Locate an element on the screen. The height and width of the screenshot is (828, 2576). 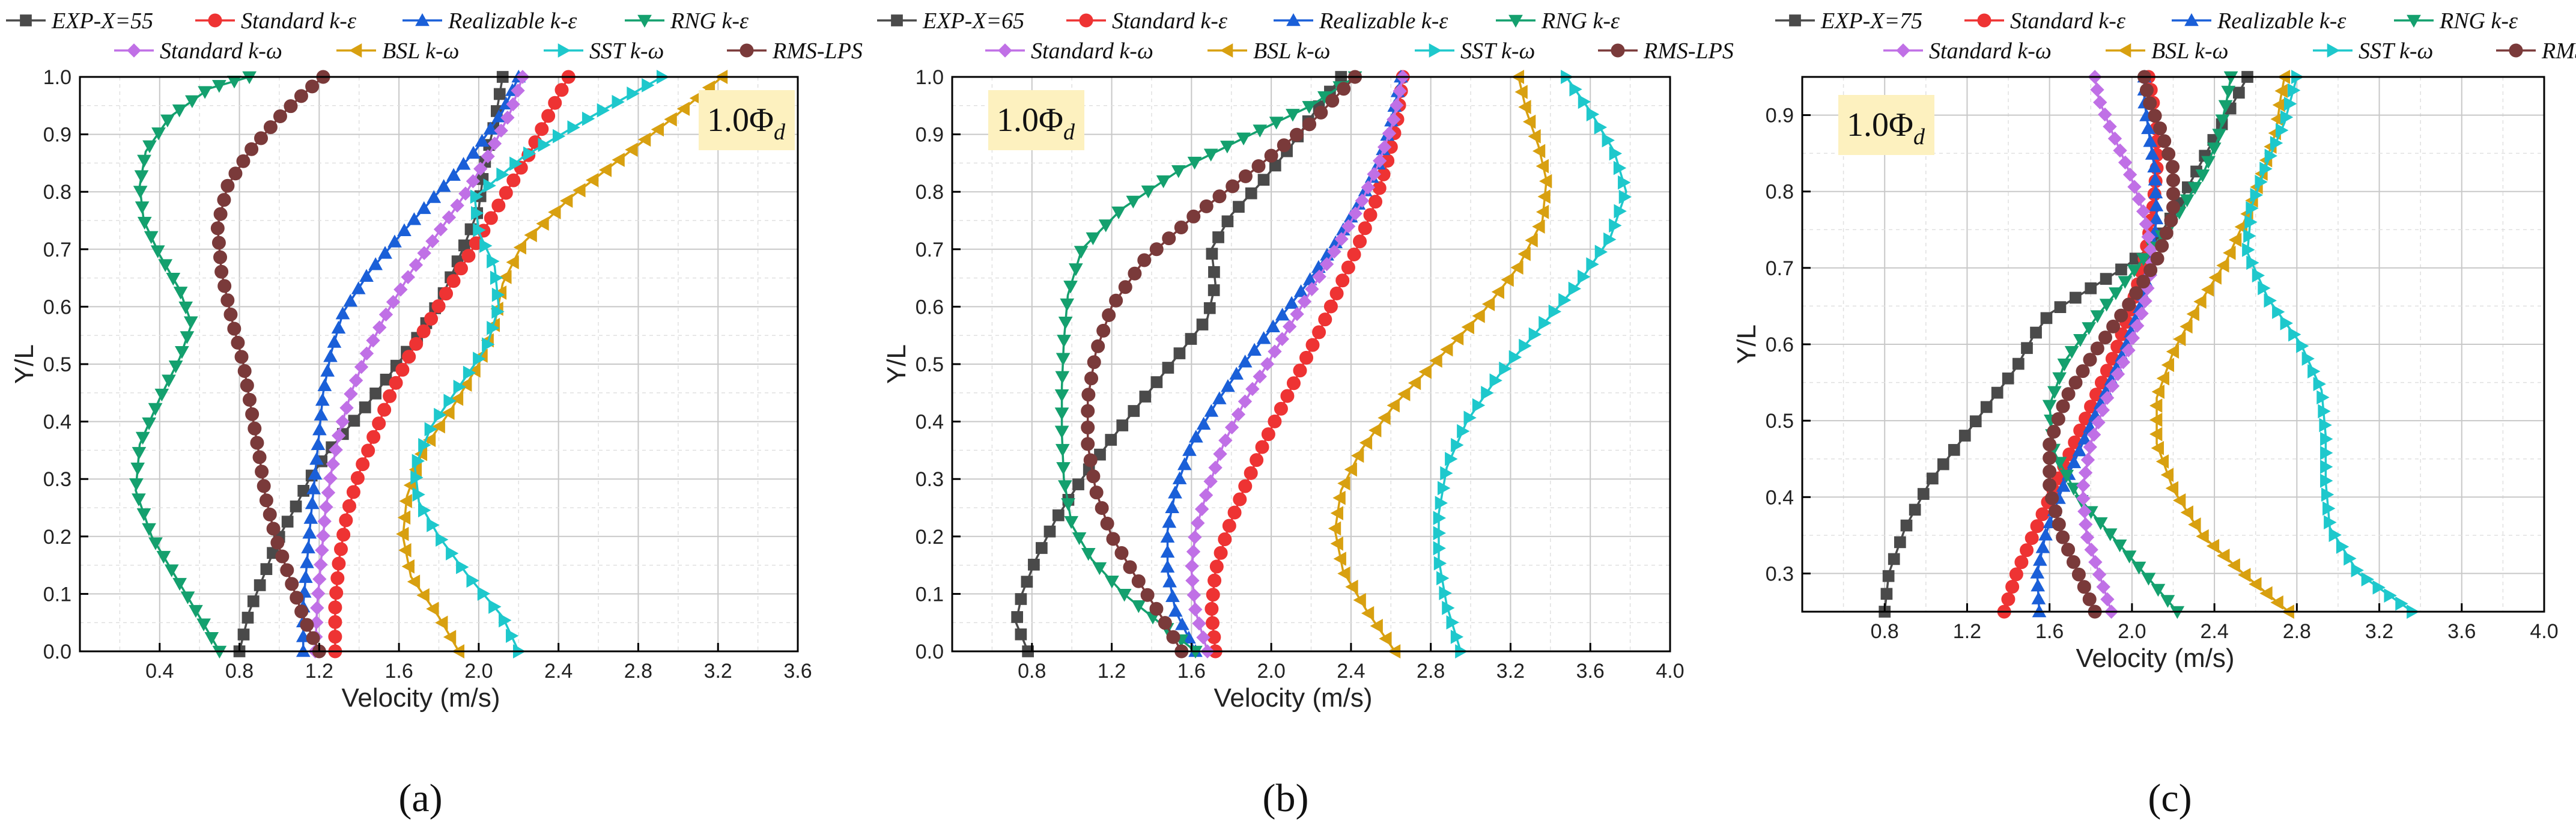
y-tick-label: 0.6 is located at coordinates (930, 307).